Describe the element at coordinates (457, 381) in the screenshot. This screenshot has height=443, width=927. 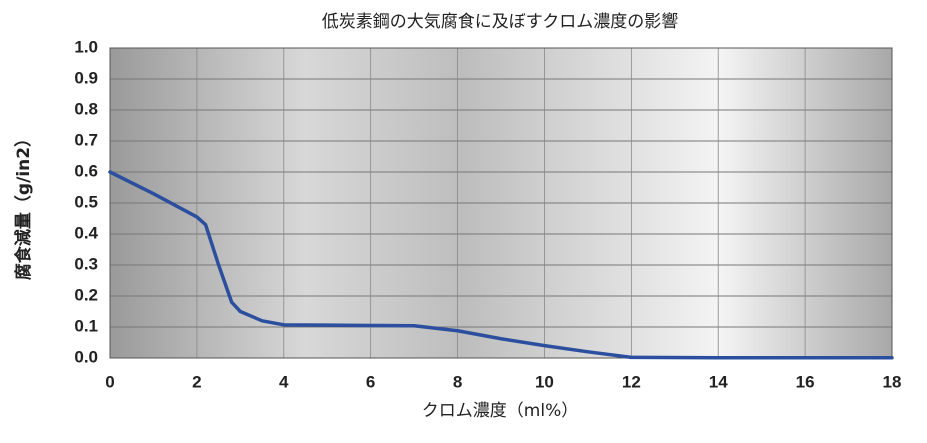
I see `x-tick-label: 8` at that location.